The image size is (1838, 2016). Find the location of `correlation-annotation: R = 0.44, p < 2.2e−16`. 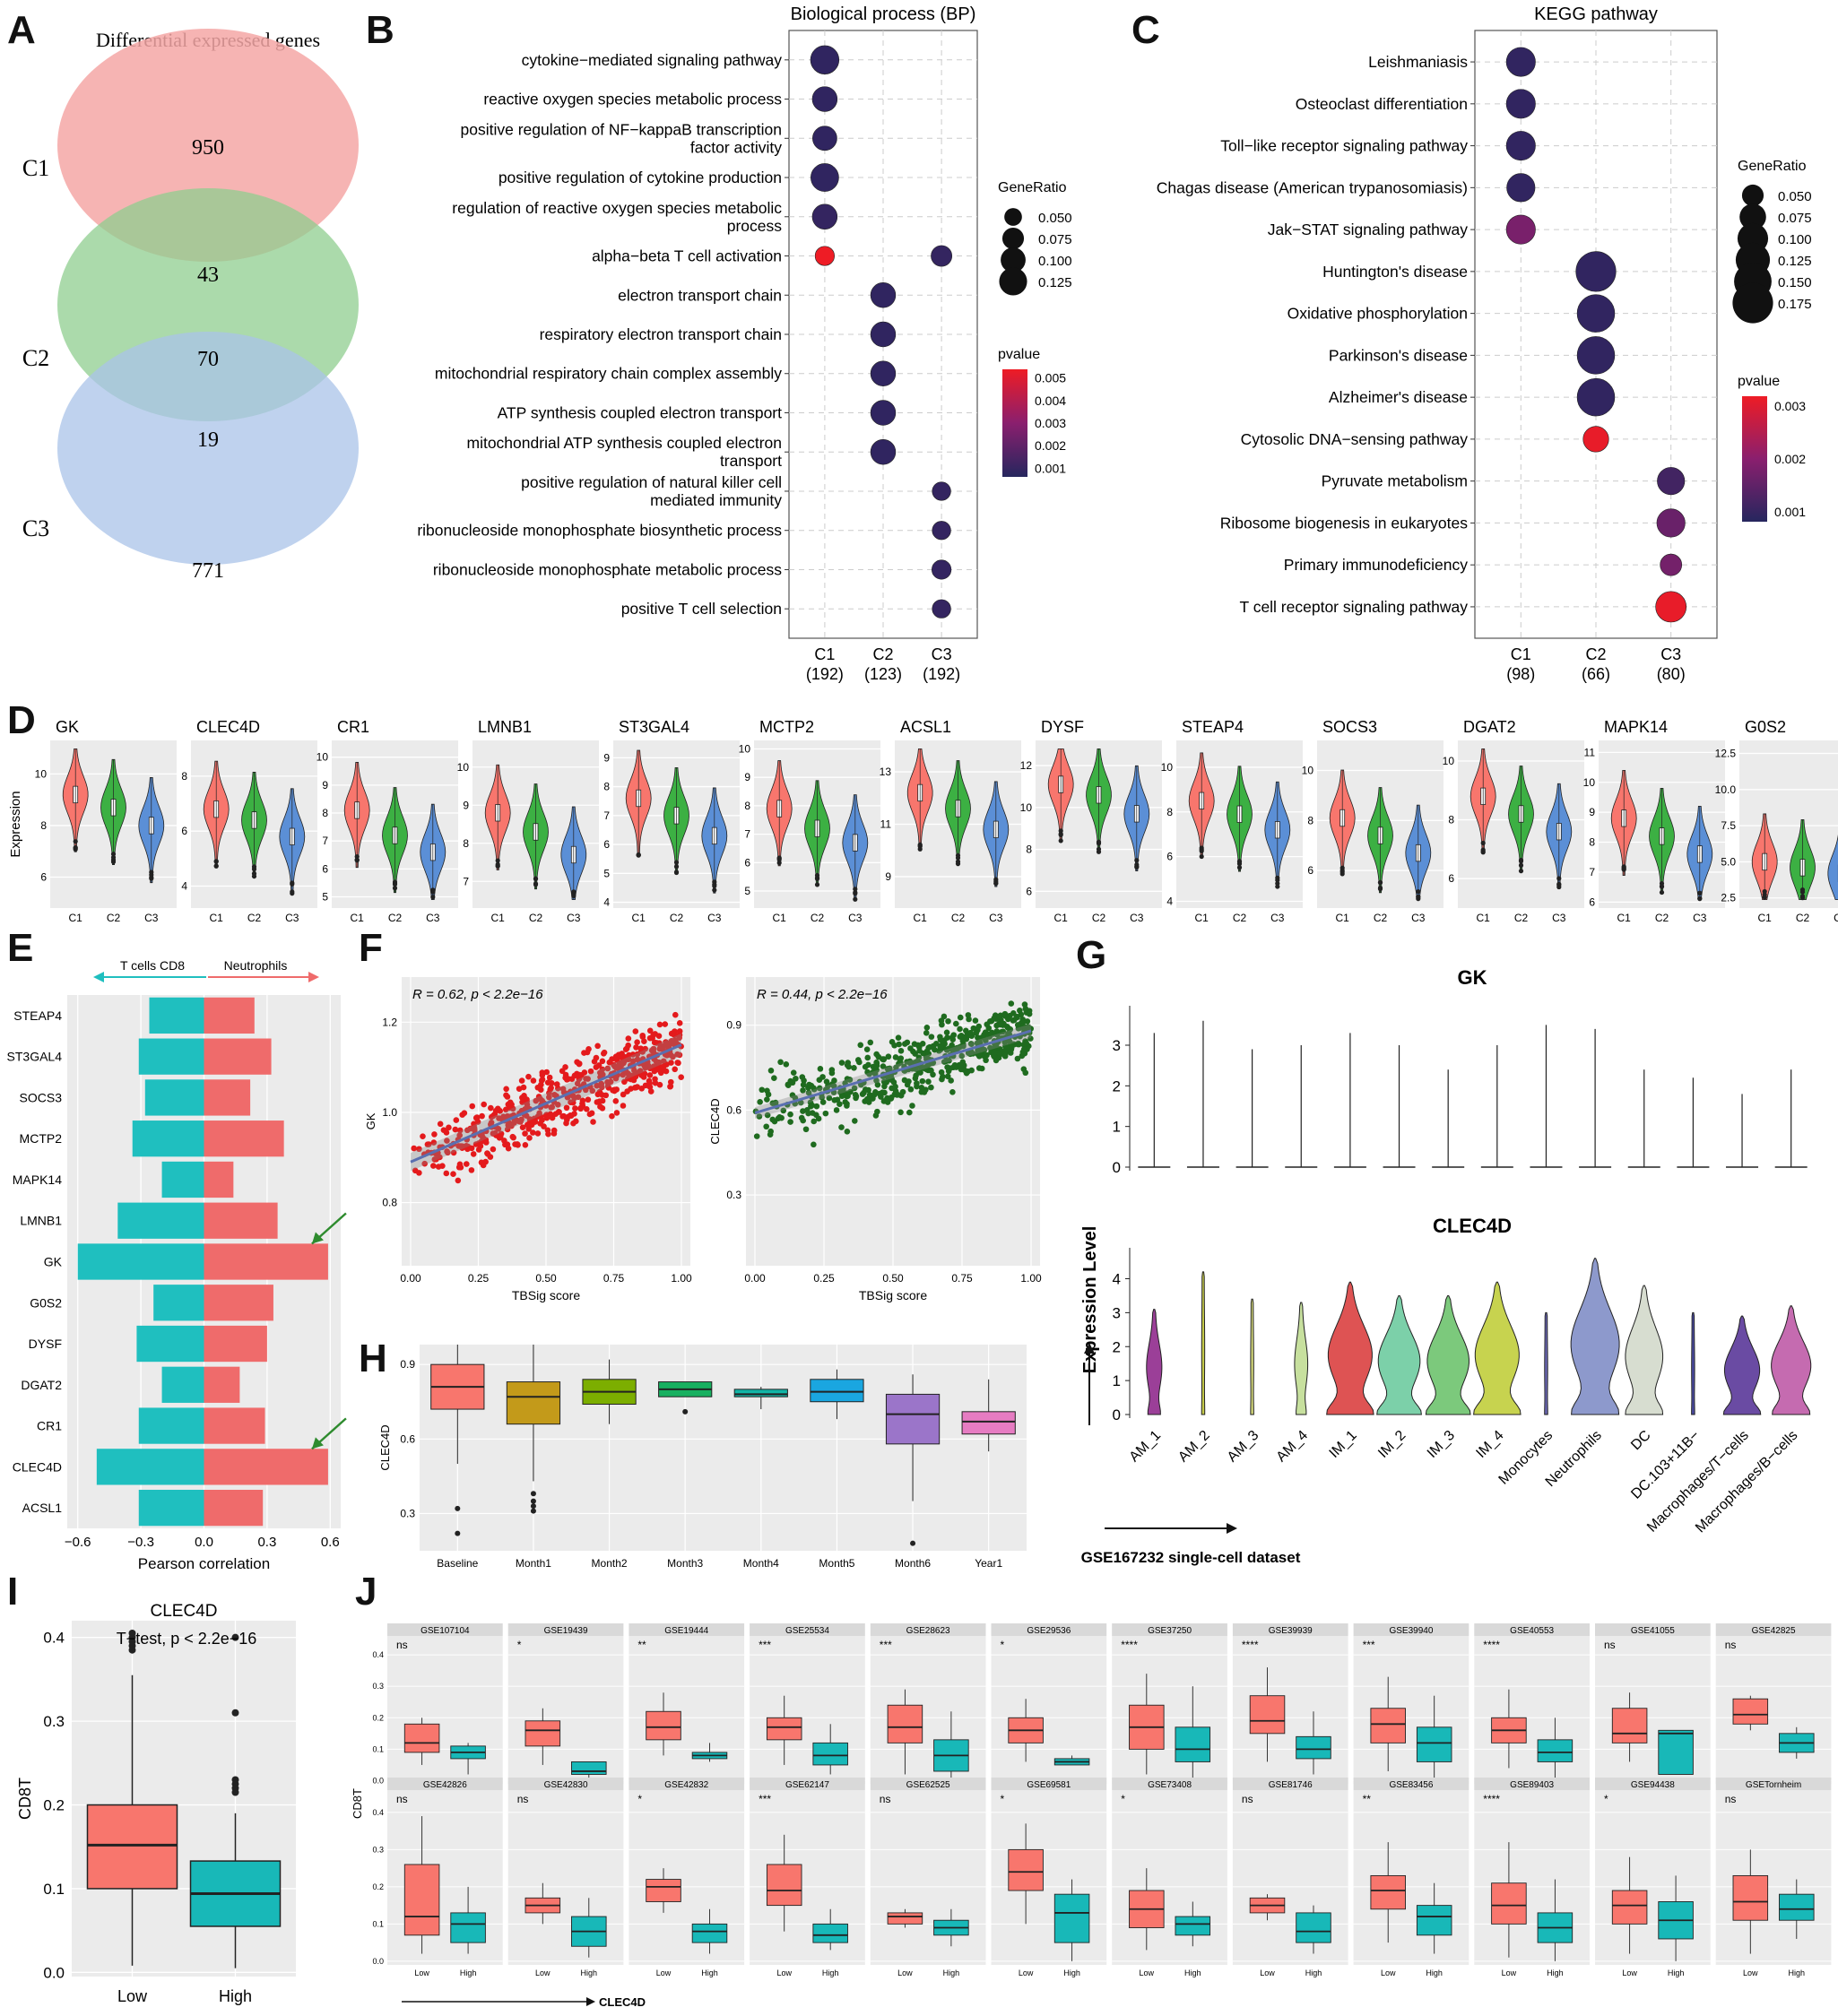

correlation-annotation: R = 0.44, p < 2.2e−16 is located at coordinates (823, 994).